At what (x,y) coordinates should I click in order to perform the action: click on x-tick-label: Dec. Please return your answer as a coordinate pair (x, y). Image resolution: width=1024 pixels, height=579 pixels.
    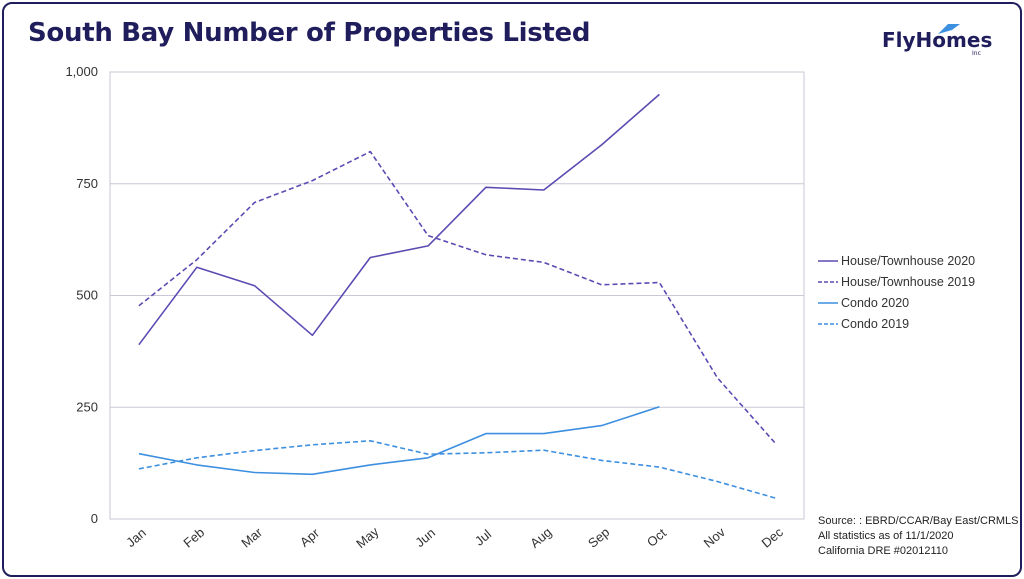
    Looking at the image, I should click on (773, 537).